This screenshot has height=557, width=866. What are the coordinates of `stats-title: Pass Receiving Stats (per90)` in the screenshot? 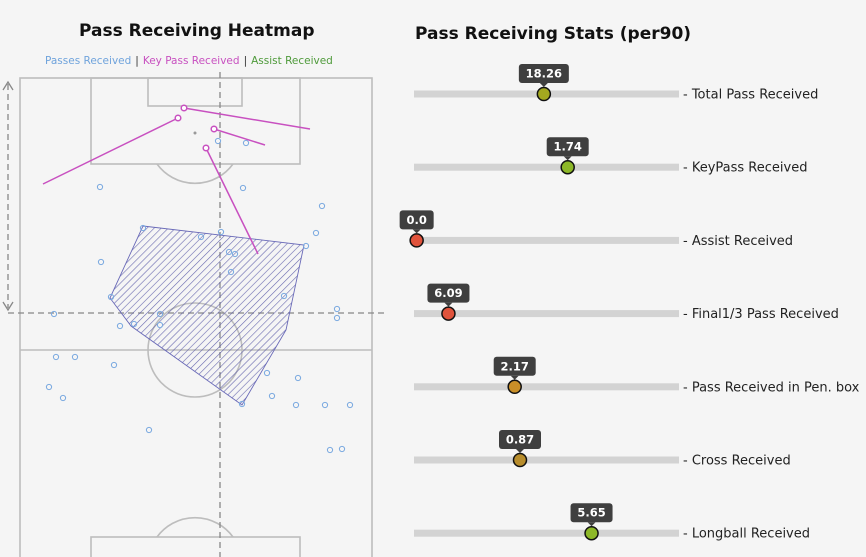 It's located at (553, 34).